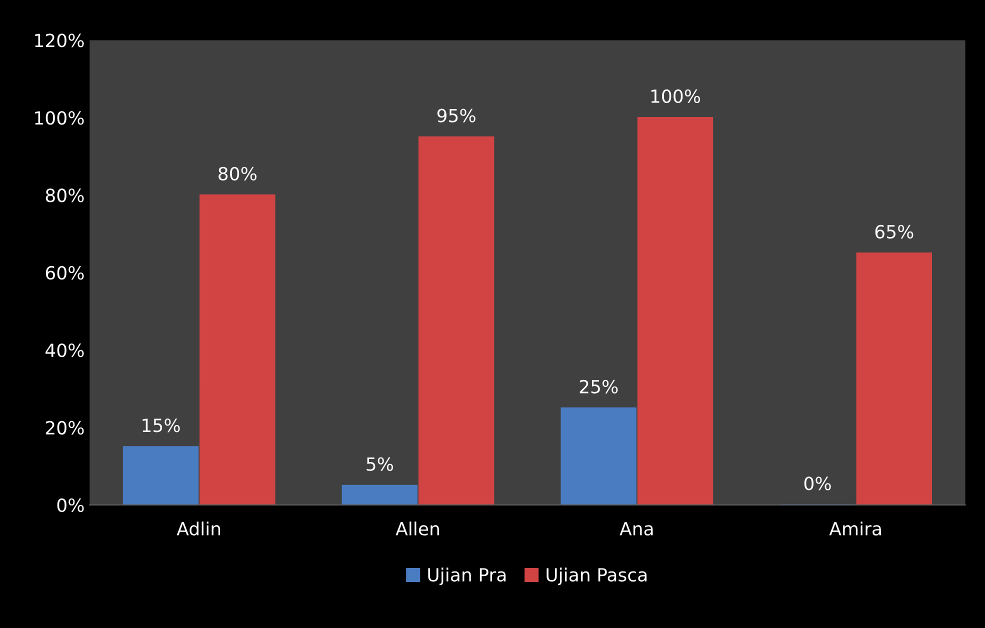 The image size is (985, 628). I want to click on x-tick-label: Ana, so click(636, 529).